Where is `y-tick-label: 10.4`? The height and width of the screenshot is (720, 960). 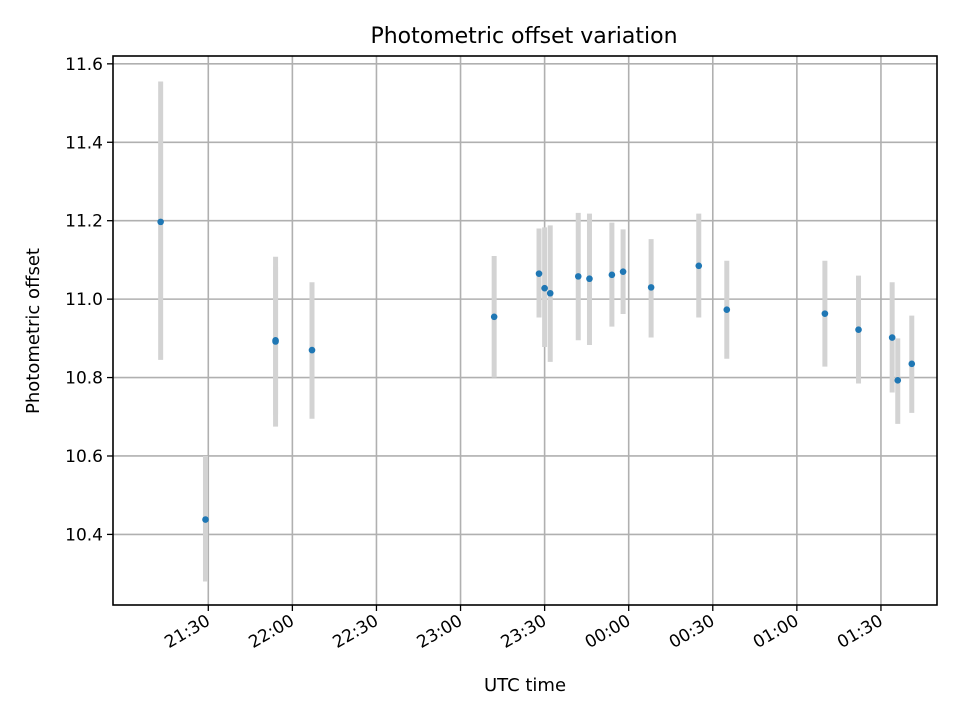 y-tick-label: 10.4 is located at coordinates (84, 535).